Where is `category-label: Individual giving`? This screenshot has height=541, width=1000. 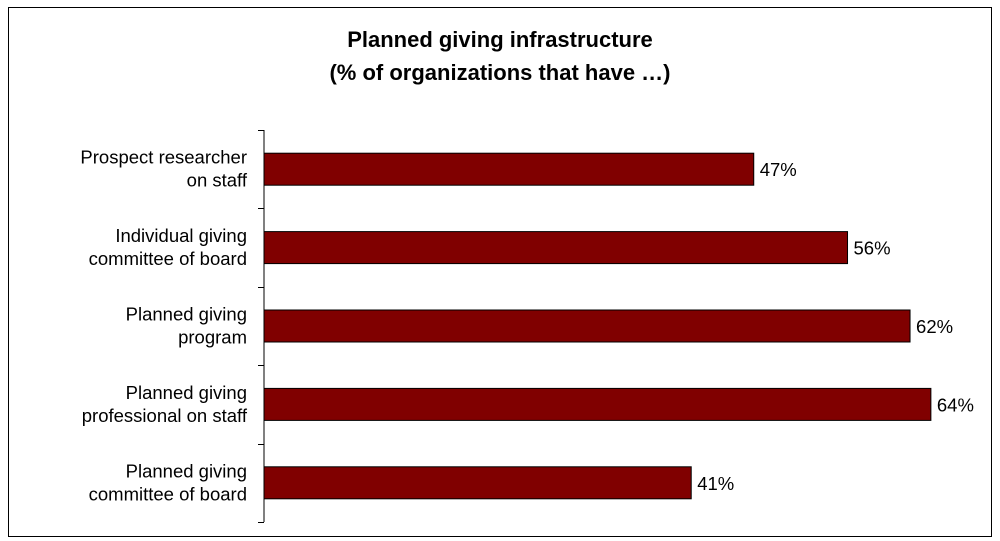
category-label: Individual giving is located at coordinates (181, 235).